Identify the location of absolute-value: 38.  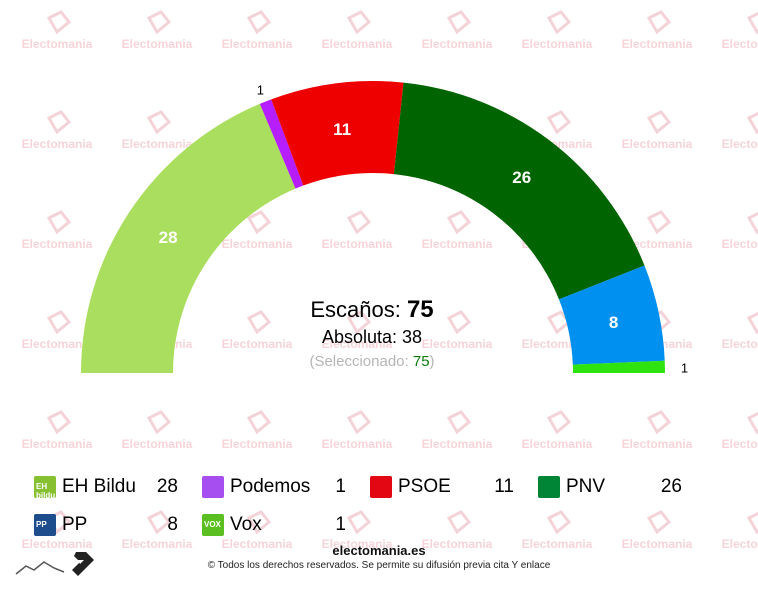
(412, 337).